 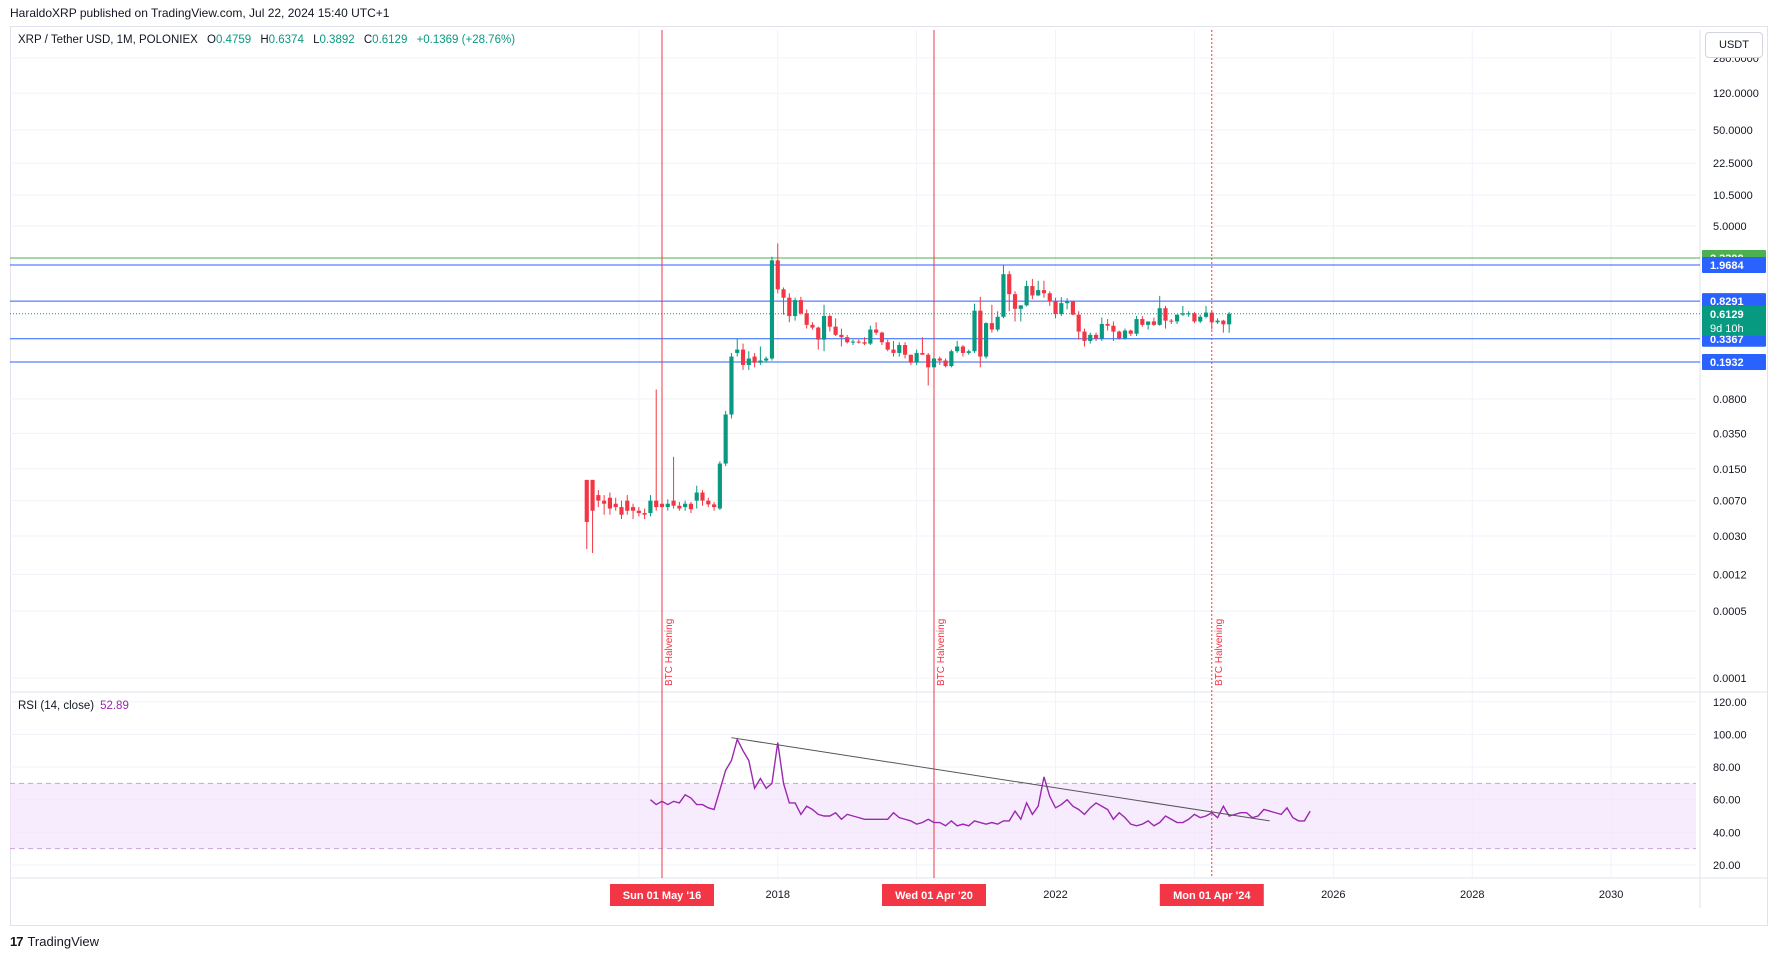 What do you see at coordinates (1730, 703) in the screenshot?
I see `rsi-tick-label: 120.00` at bounding box center [1730, 703].